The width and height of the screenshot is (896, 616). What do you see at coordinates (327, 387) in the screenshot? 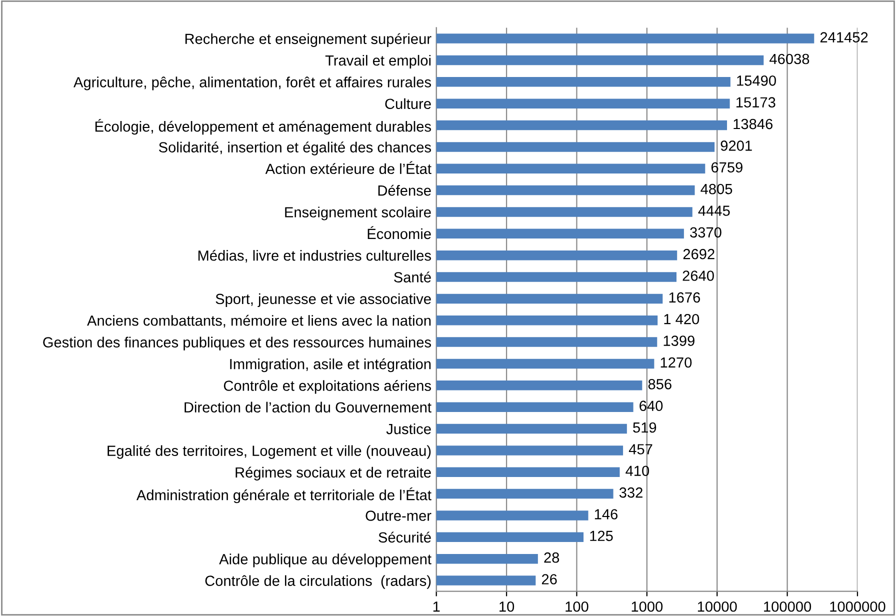
I see `y-tick-label: Contrôle et exploitations aériens` at bounding box center [327, 387].